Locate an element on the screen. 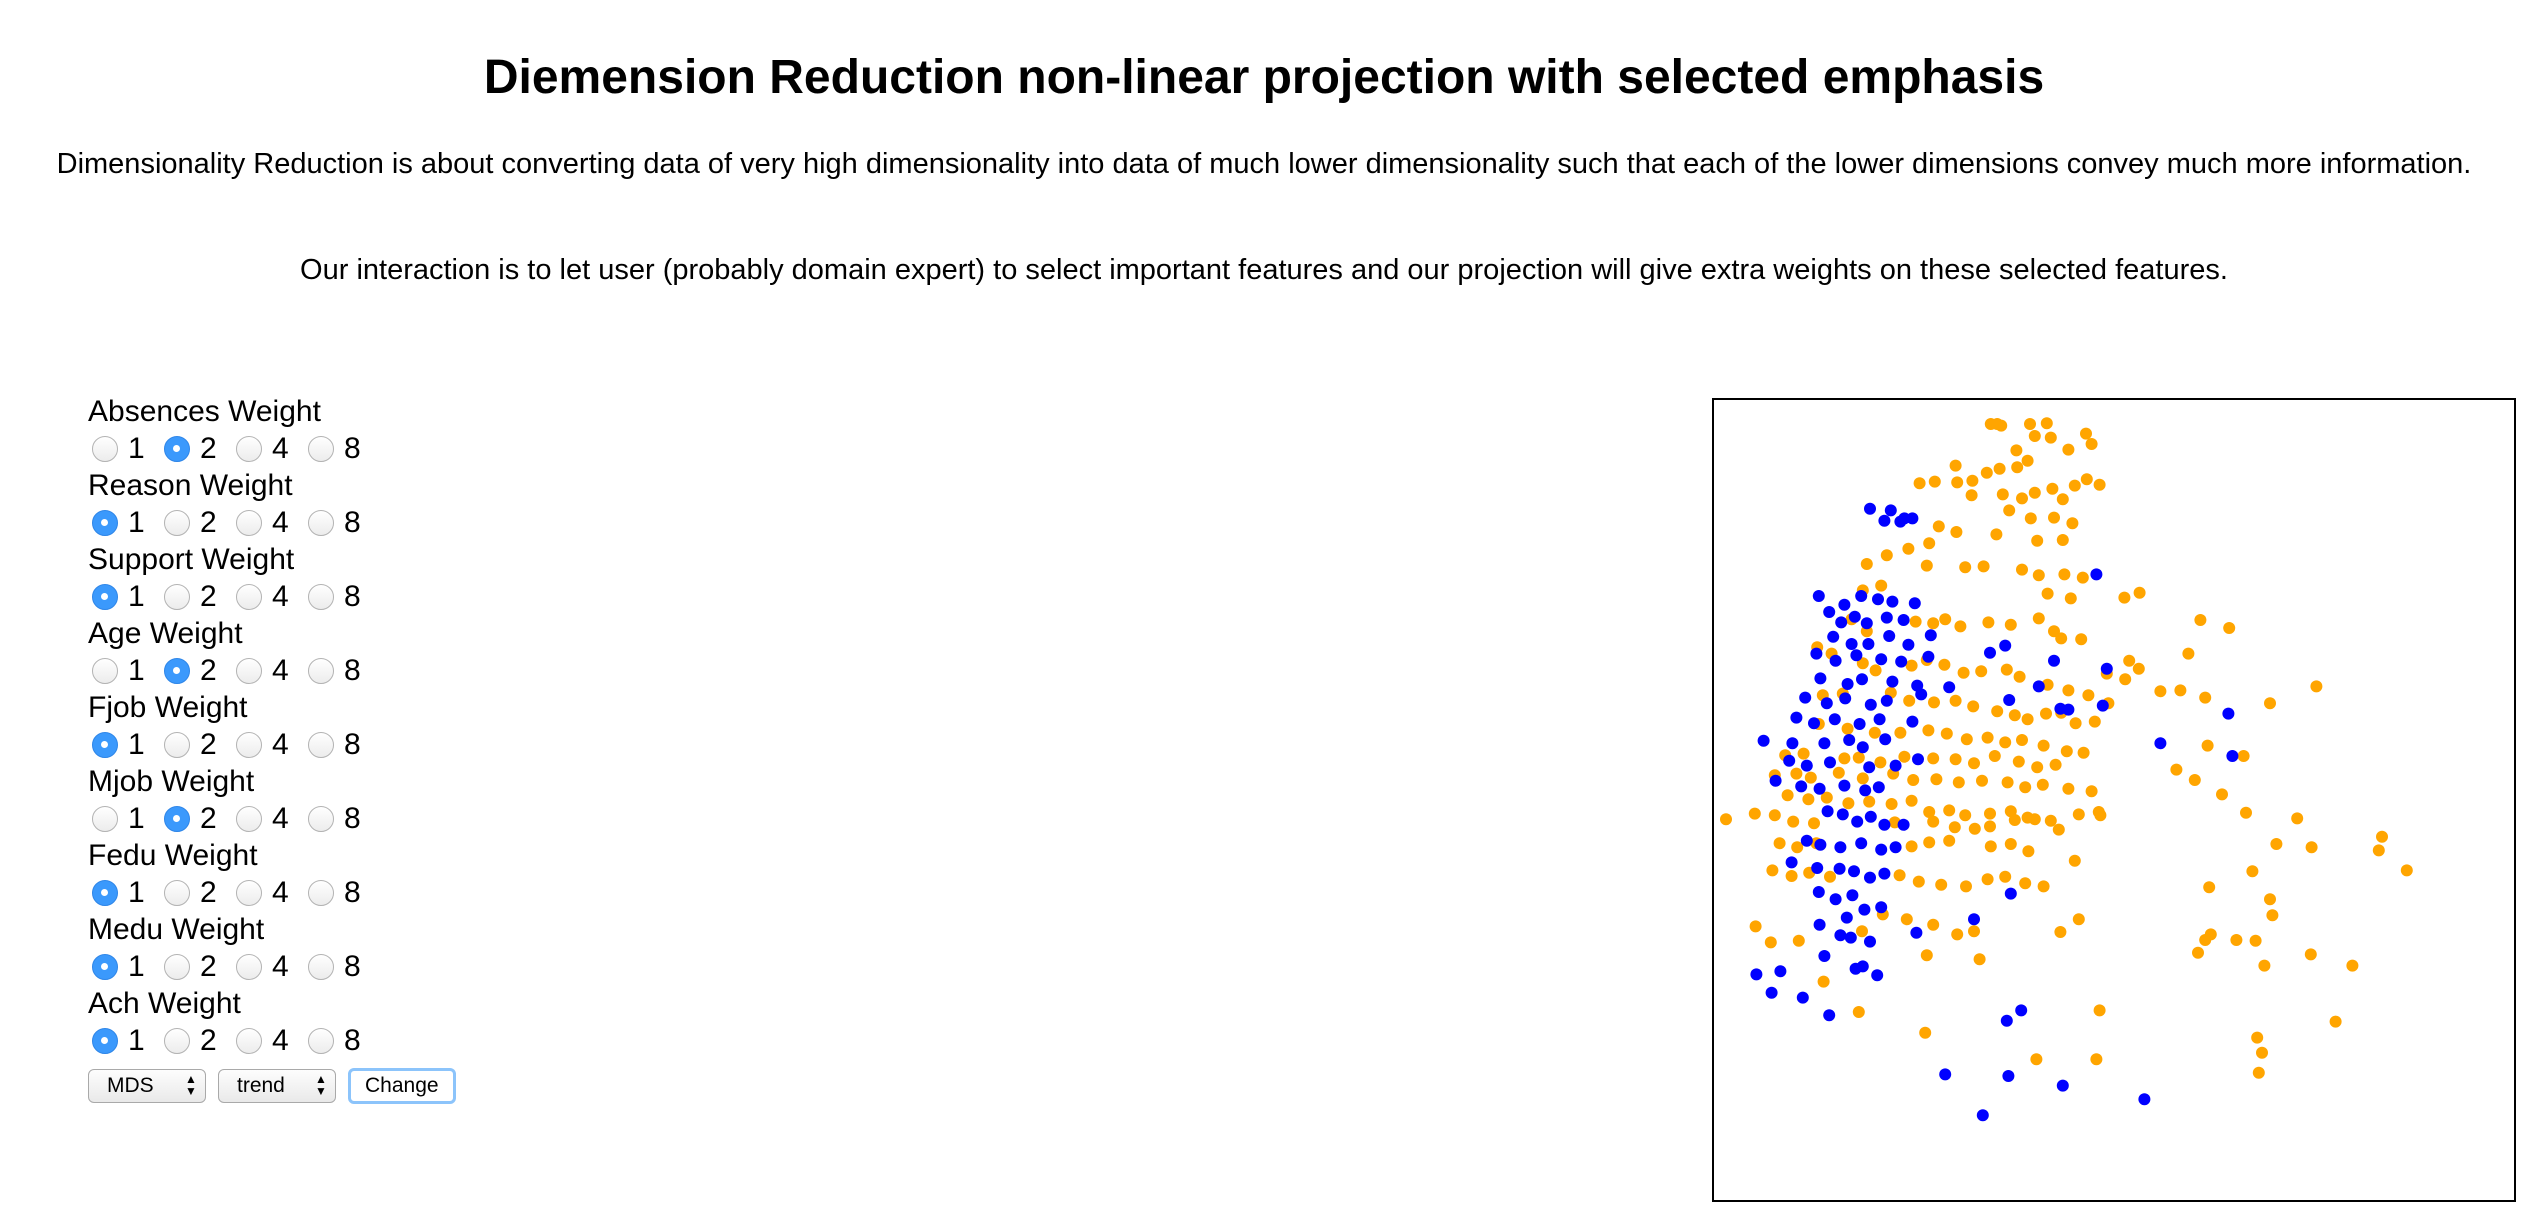 The height and width of the screenshot is (1224, 2528). weight-group: Reason Weight 1 2 4 8 is located at coordinates (338, 505).